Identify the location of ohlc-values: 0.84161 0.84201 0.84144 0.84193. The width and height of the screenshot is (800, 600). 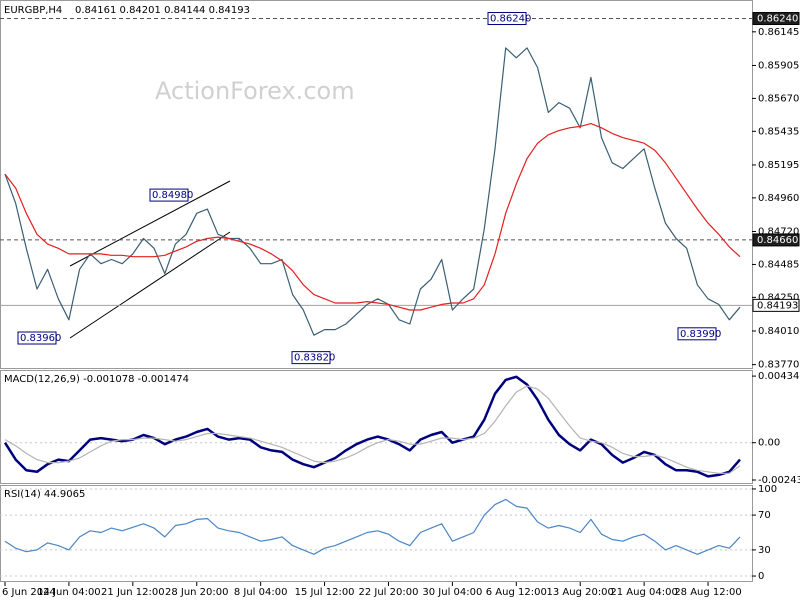
(162, 10).